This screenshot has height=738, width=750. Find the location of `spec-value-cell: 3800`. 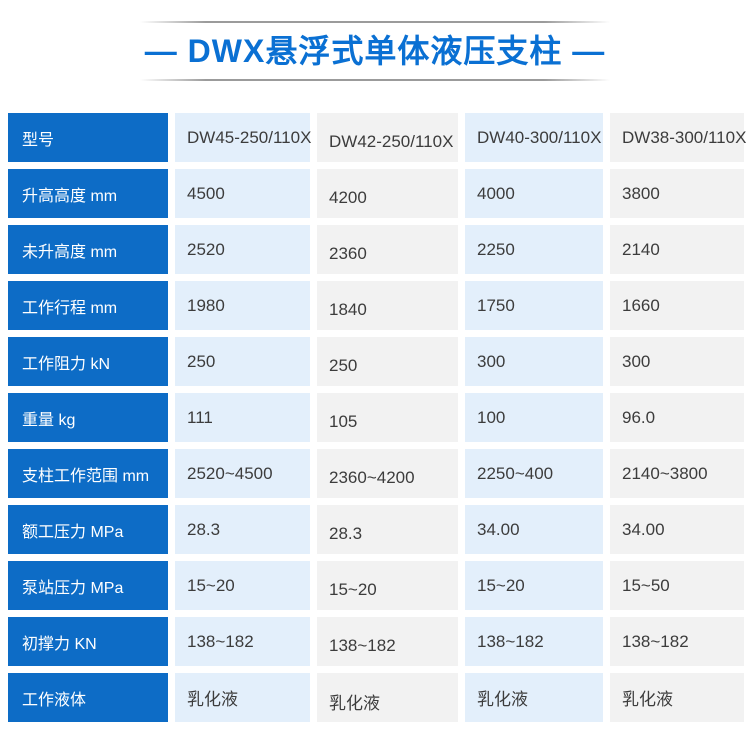

spec-value-cell: 3800 is located at coordinates (677, 193).